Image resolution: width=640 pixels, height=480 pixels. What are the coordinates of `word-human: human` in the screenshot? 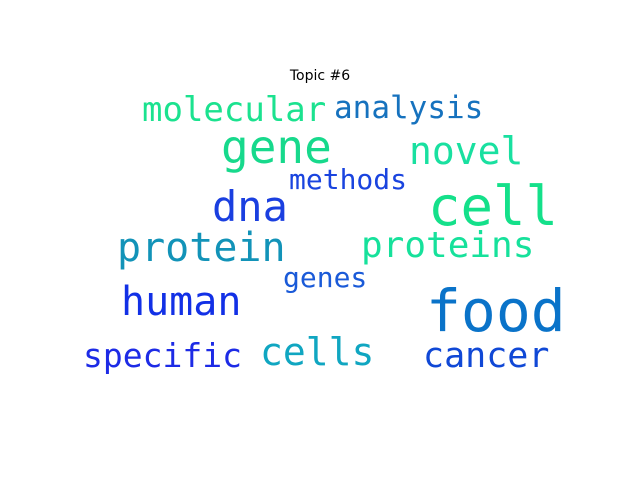 It's located at (181, 302).